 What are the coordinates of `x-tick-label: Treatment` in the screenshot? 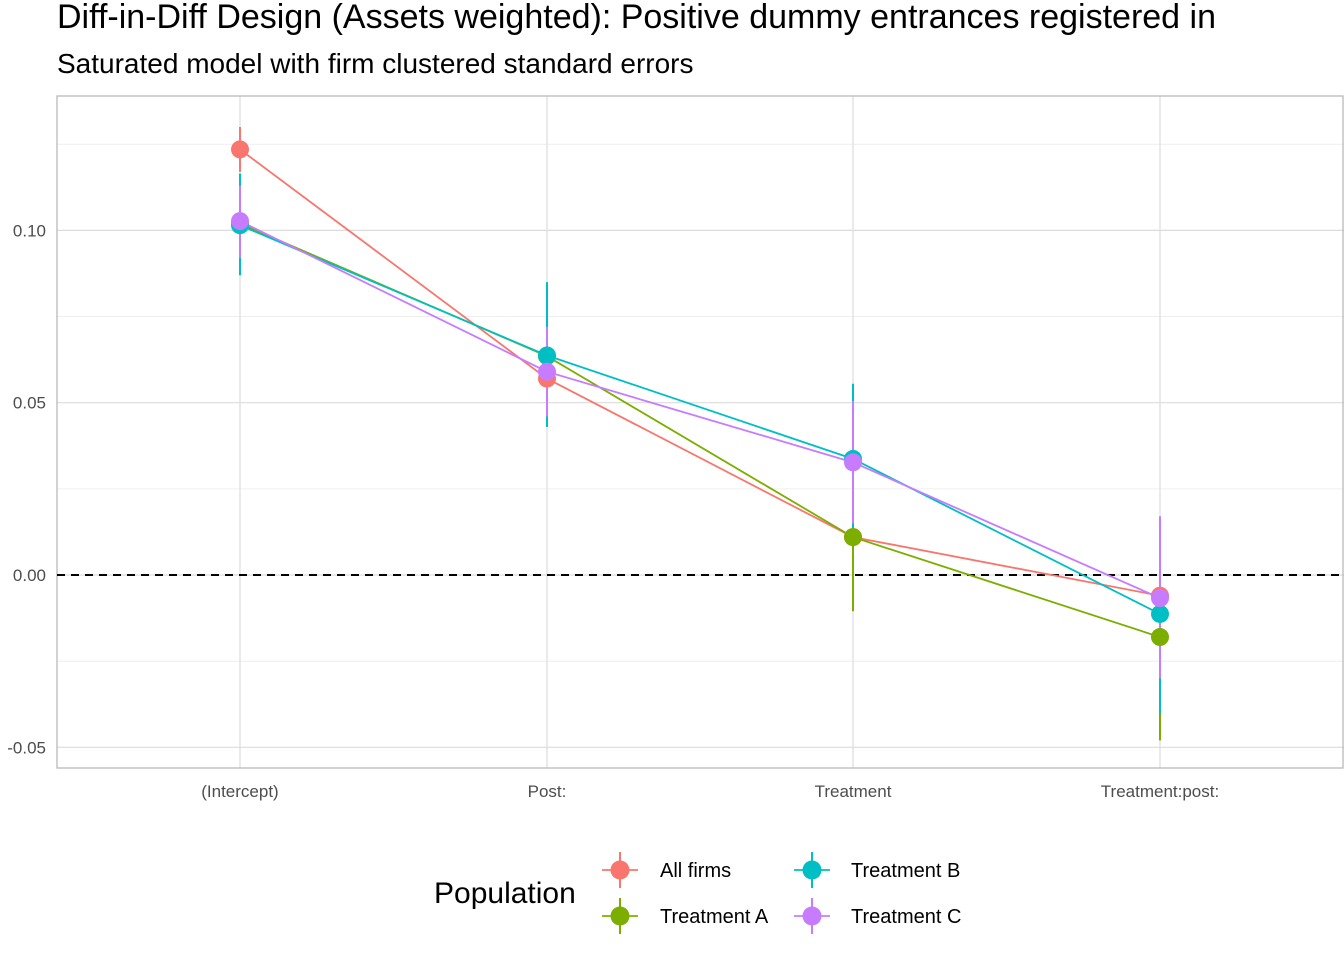 It's located at (853, 791).